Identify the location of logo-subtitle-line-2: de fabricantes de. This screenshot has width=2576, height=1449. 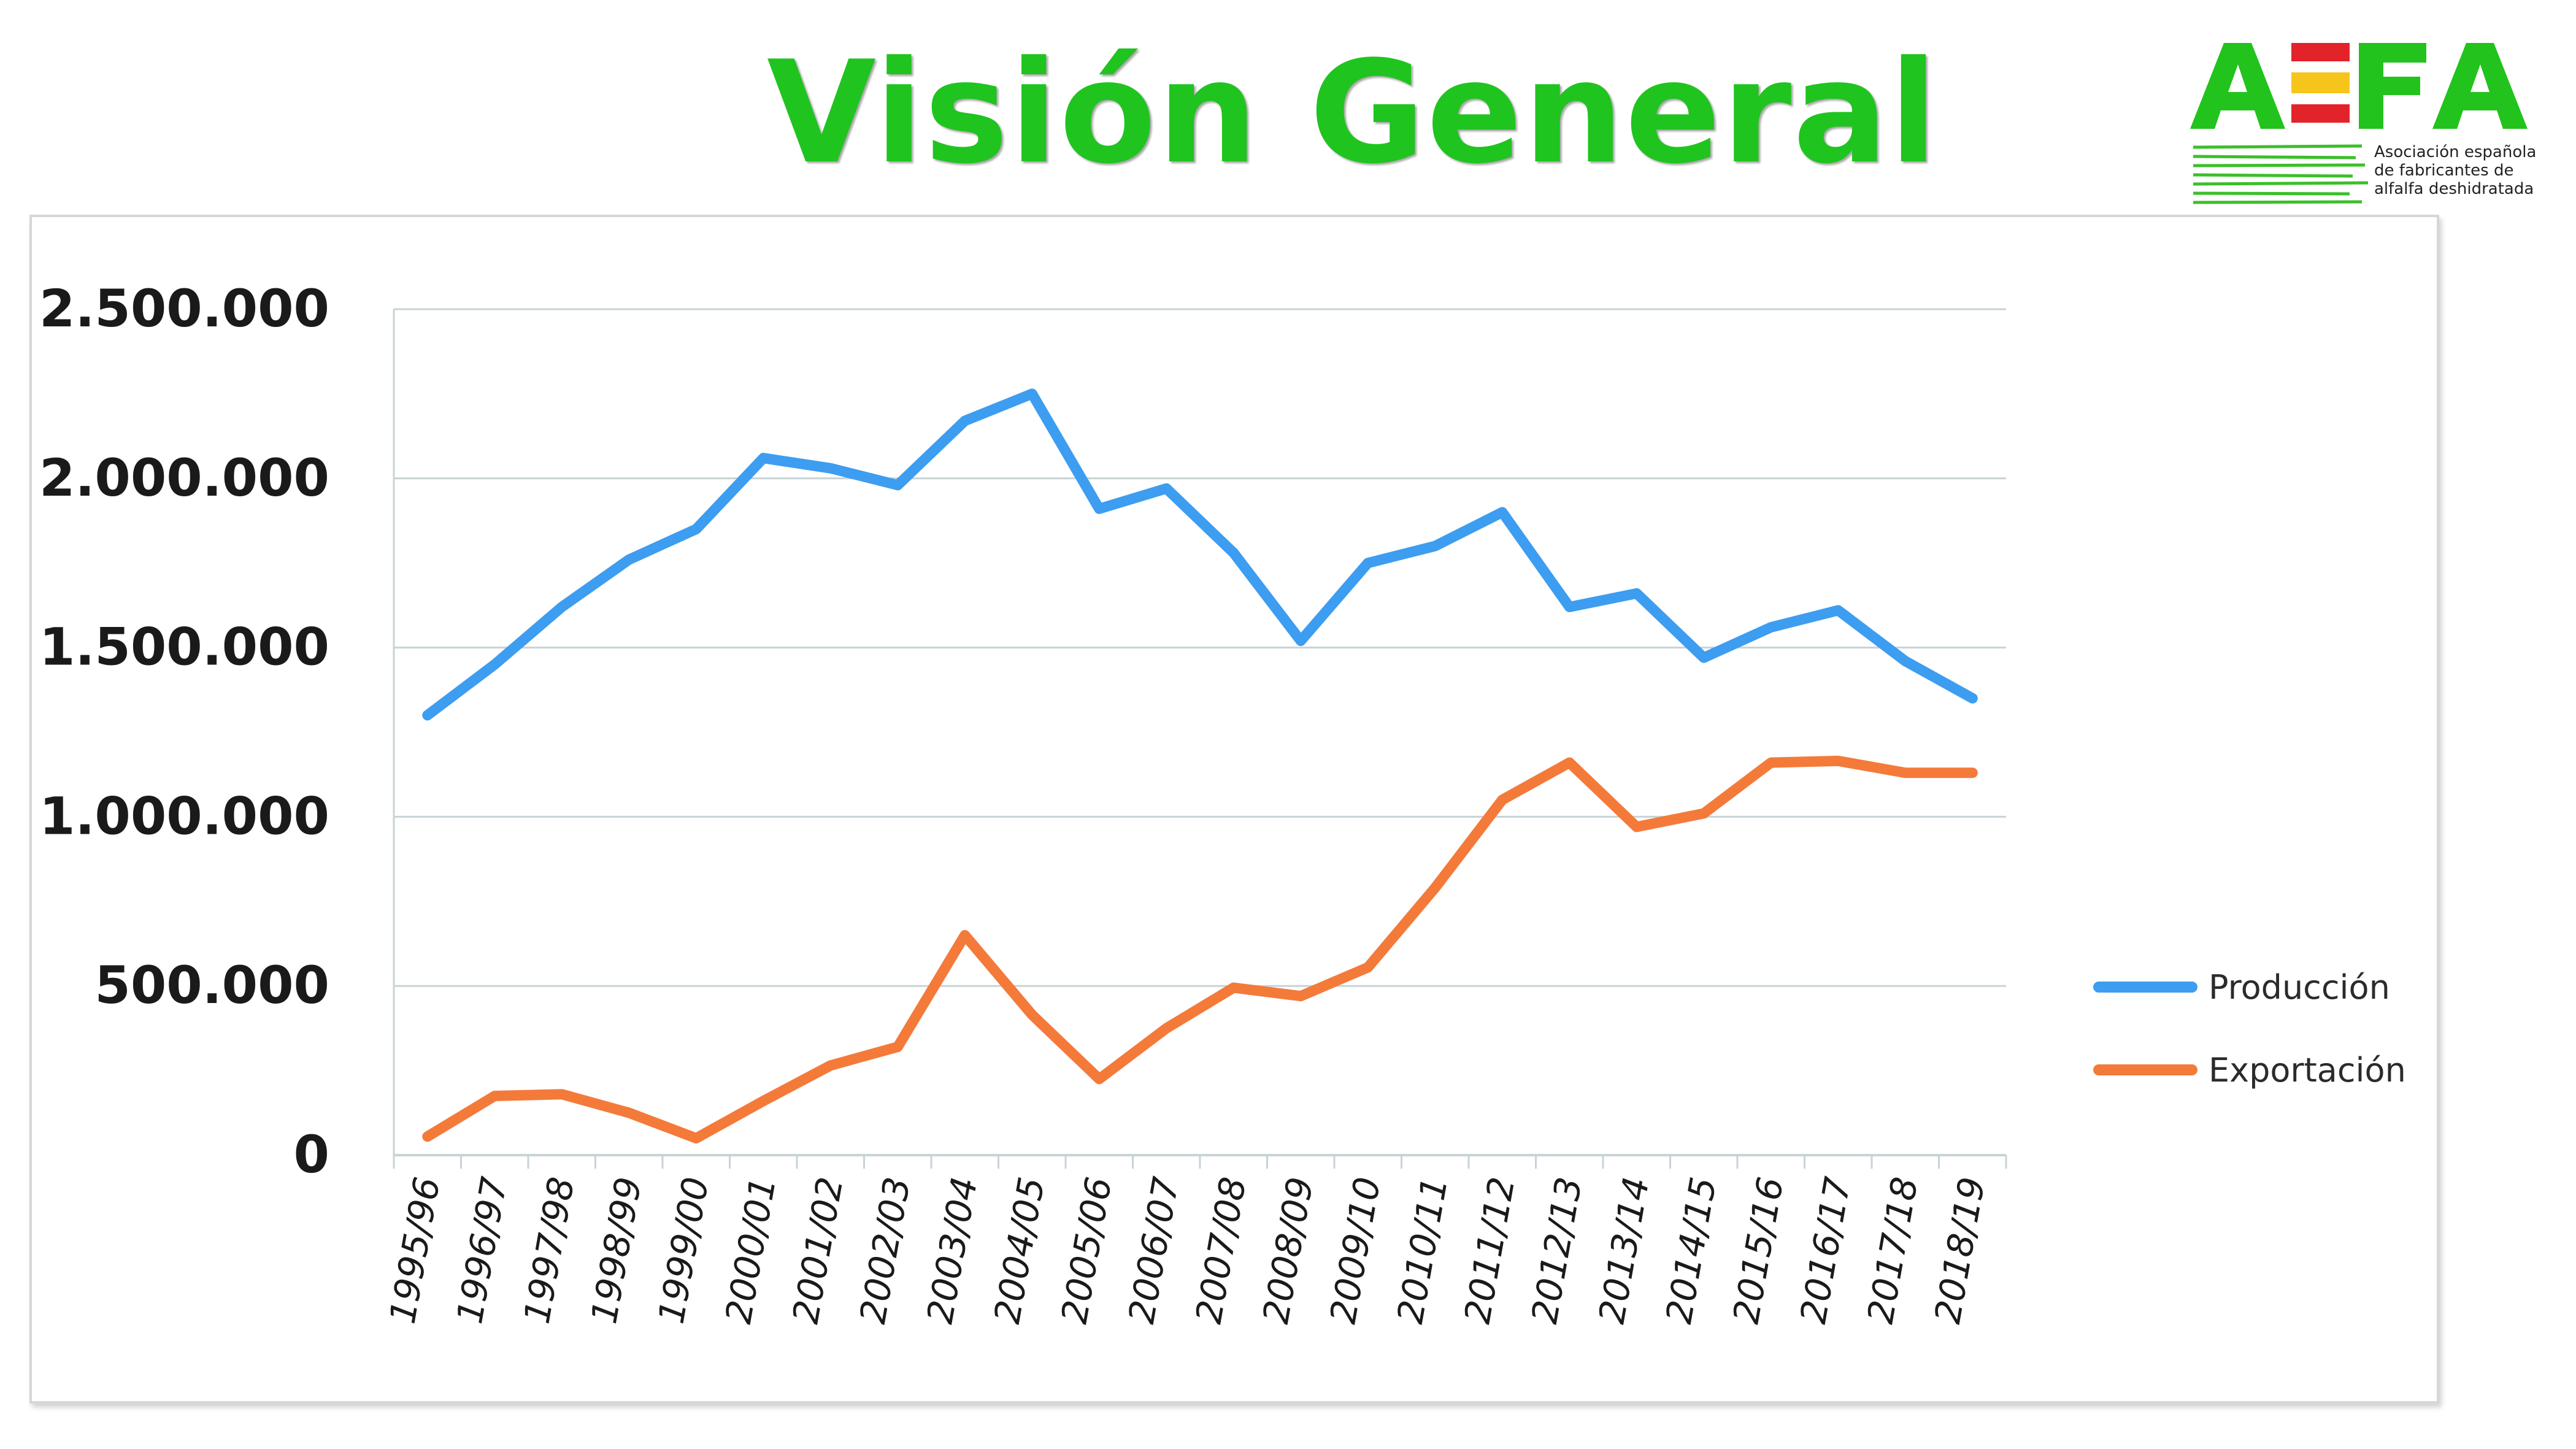
(2443, 170).